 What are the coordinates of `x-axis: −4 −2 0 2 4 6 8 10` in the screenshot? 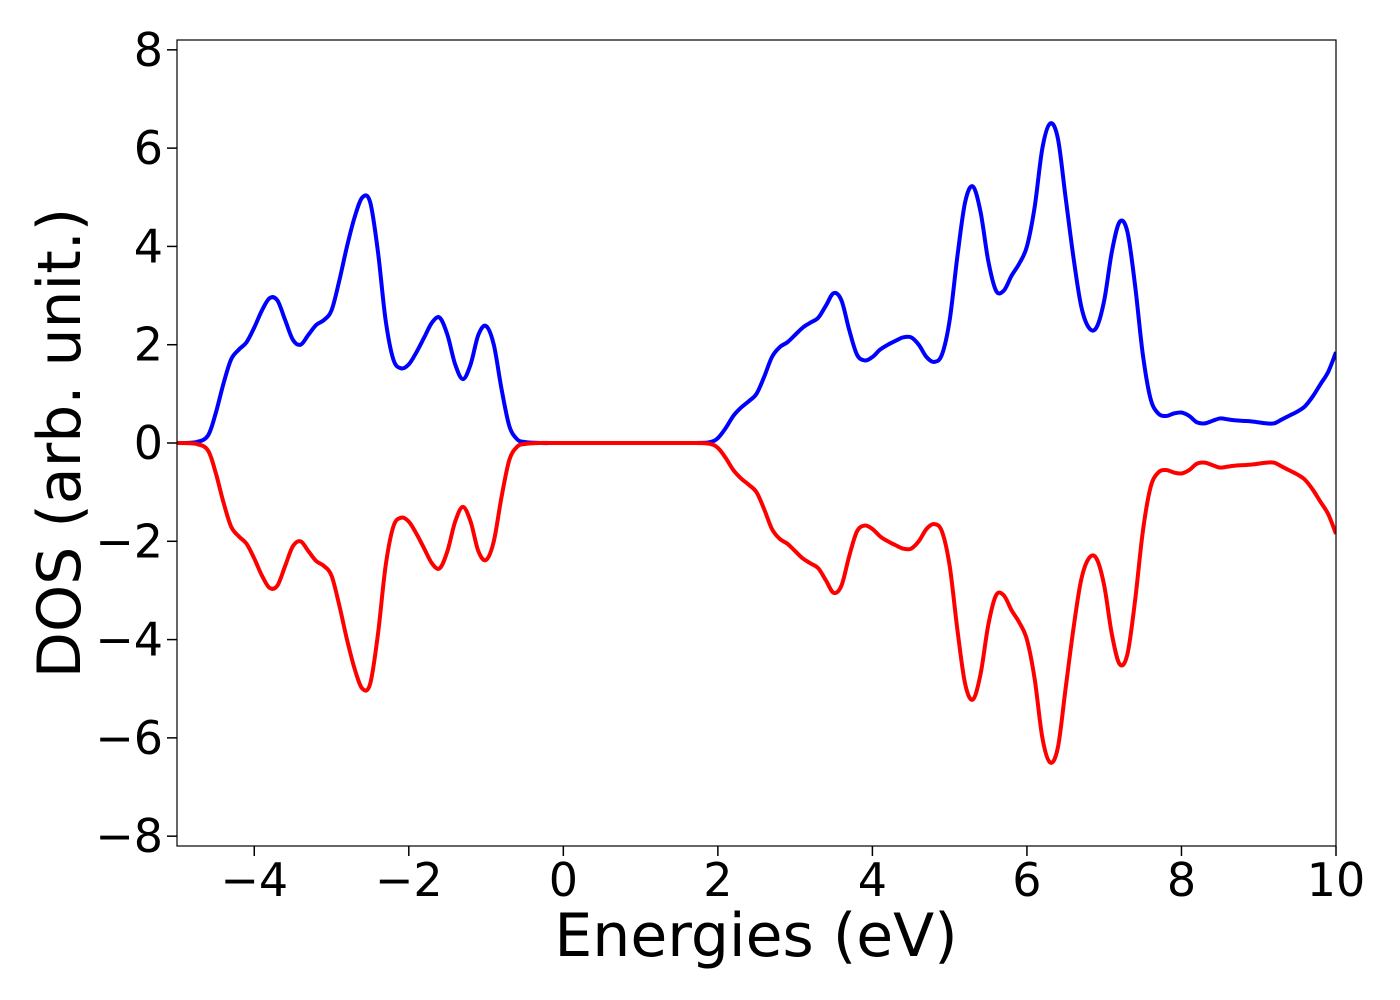 It's located at (792, 876).